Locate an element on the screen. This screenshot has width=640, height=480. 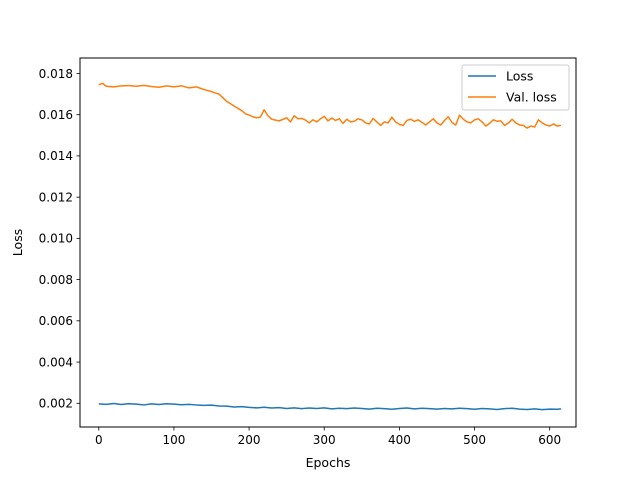
x-tick-label: 600 is located at coordinates (549, 440).